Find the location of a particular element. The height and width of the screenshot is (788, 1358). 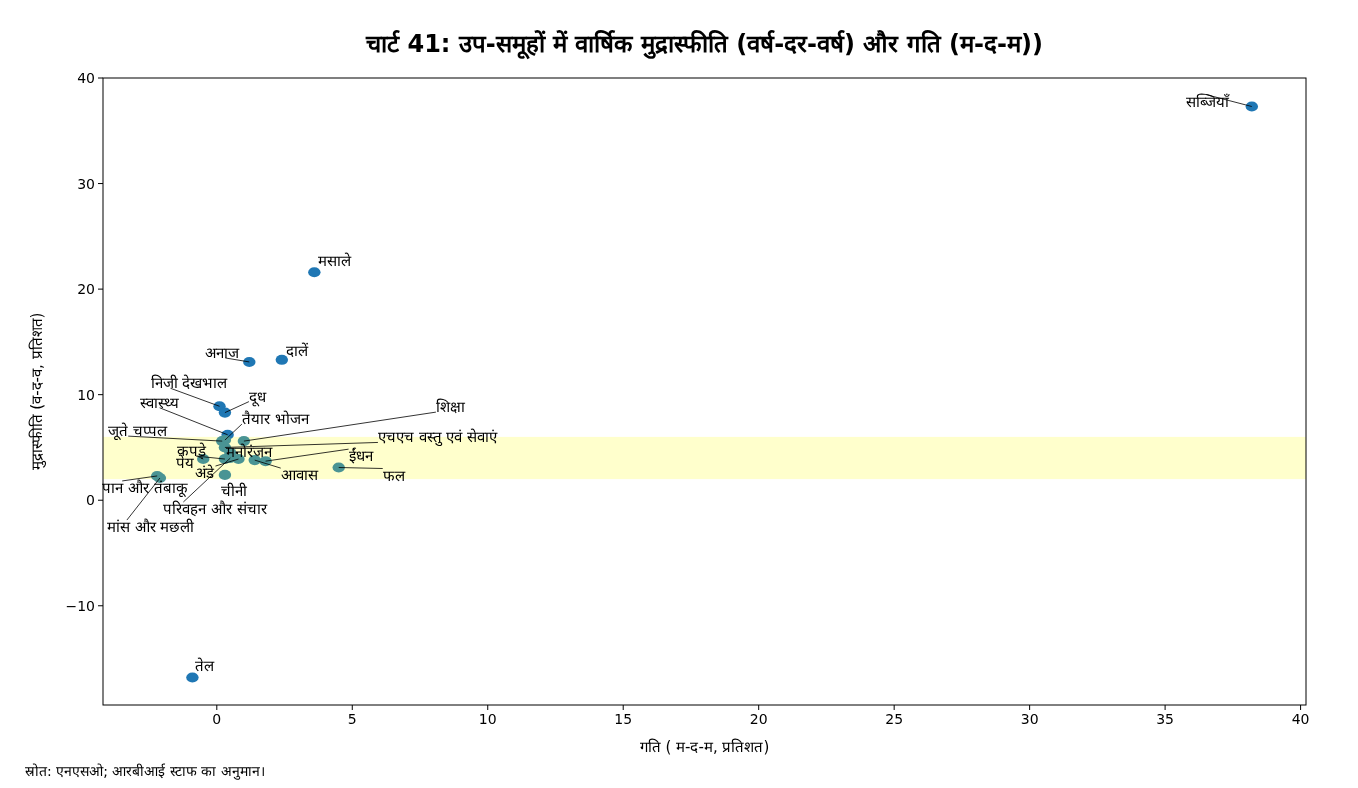

annotation: पान और तंबाकू is located at coordinates (145, 488).